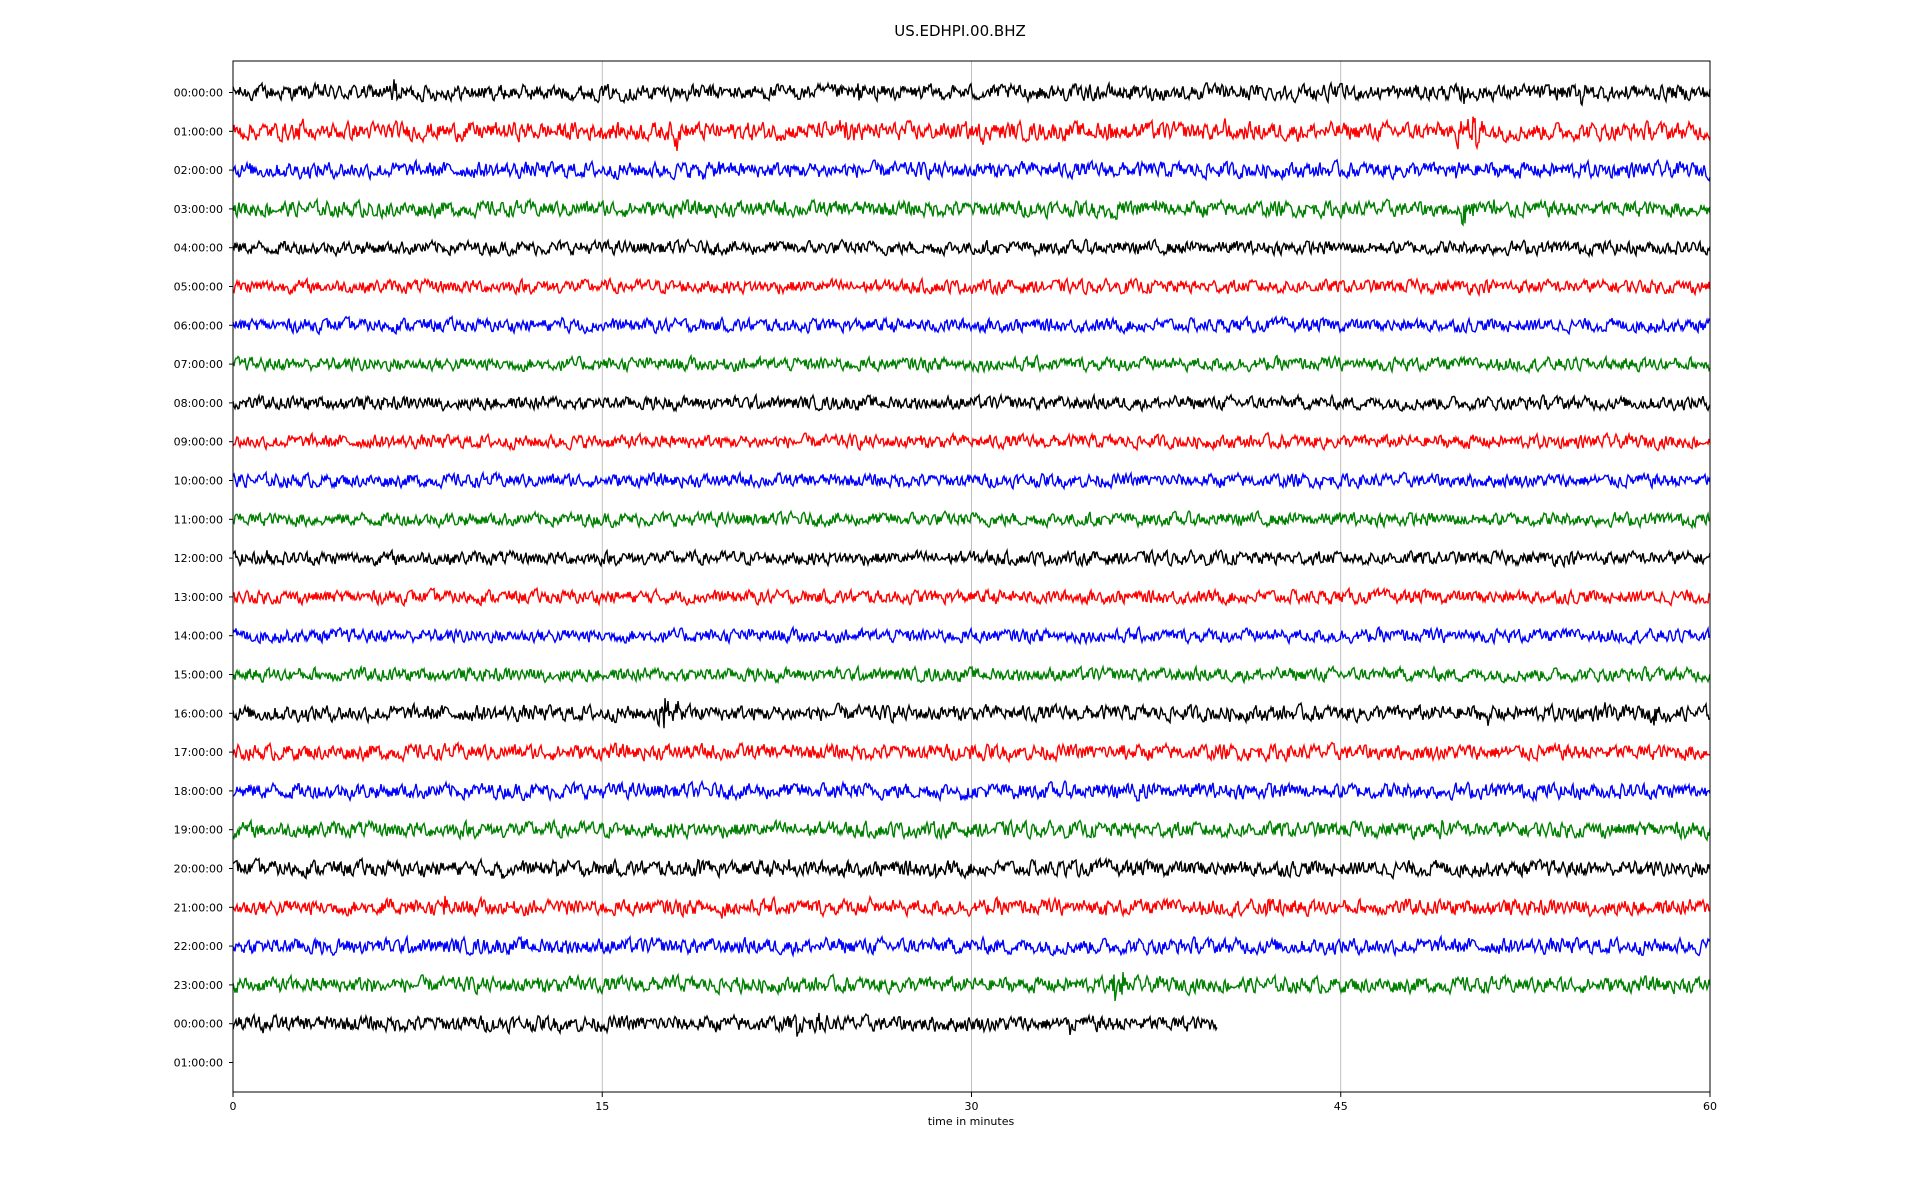  Describe the element at coordinates (198, 519) in the screenshot. I see `row-time-label: 11:00:00` at that location.